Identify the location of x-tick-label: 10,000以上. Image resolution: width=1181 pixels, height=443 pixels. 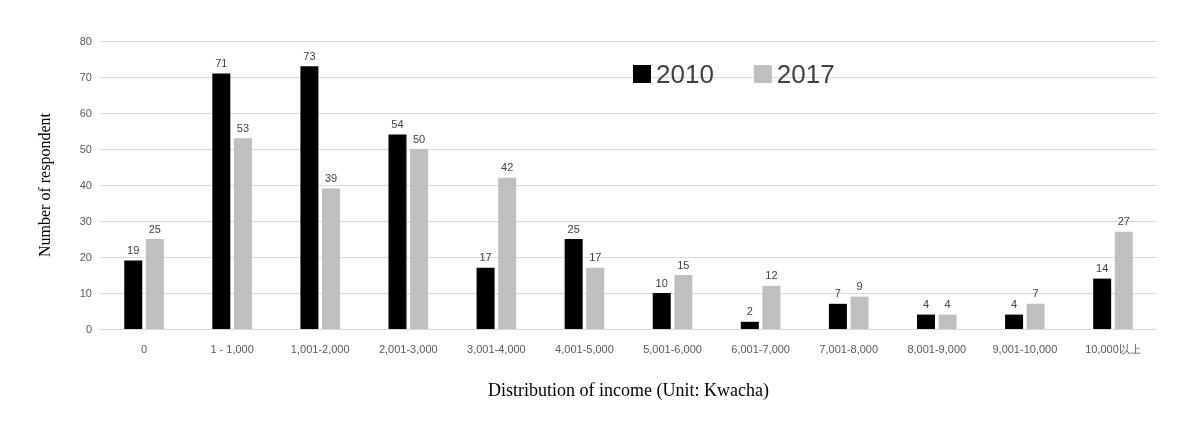
(1113, 348).